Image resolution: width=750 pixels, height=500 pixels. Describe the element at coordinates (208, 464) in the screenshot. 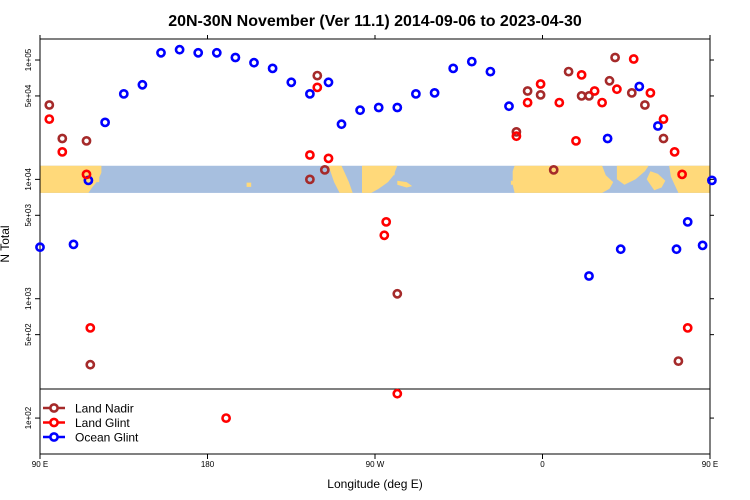

I see `x-tick-label: 180` at that location.